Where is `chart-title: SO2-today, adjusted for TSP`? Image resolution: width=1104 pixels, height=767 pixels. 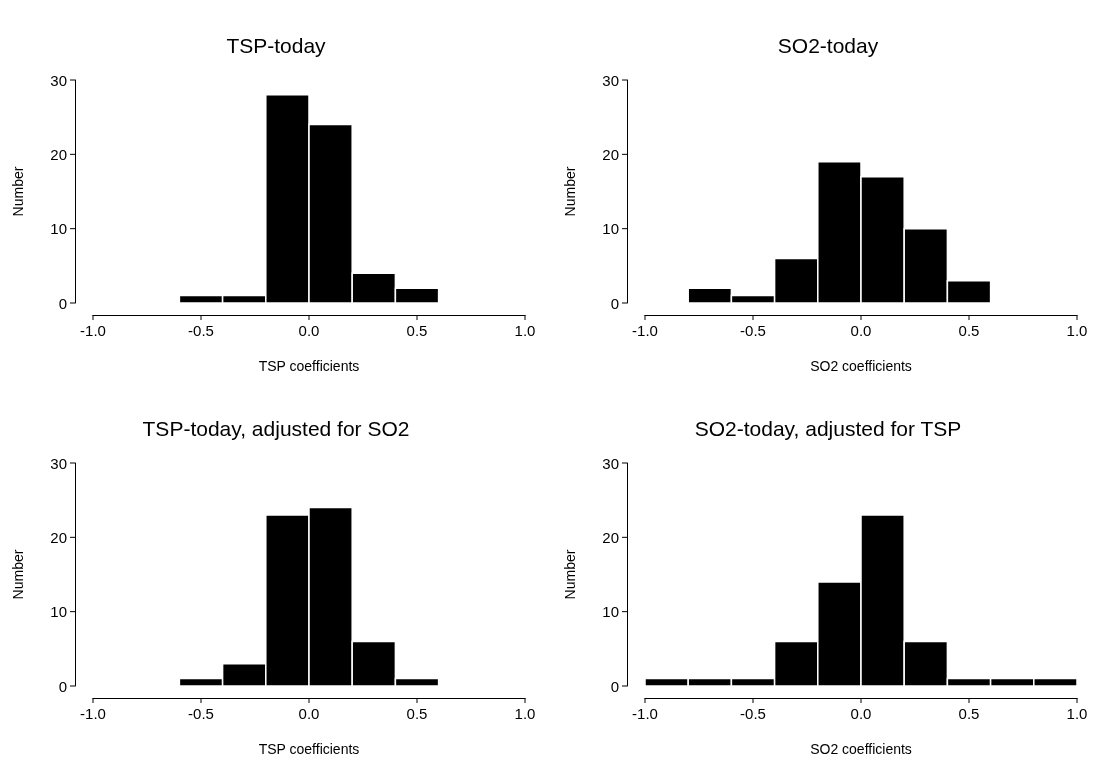
chart-title: SO2-today, adjusted for TSP is located at coordinates (828, 428).